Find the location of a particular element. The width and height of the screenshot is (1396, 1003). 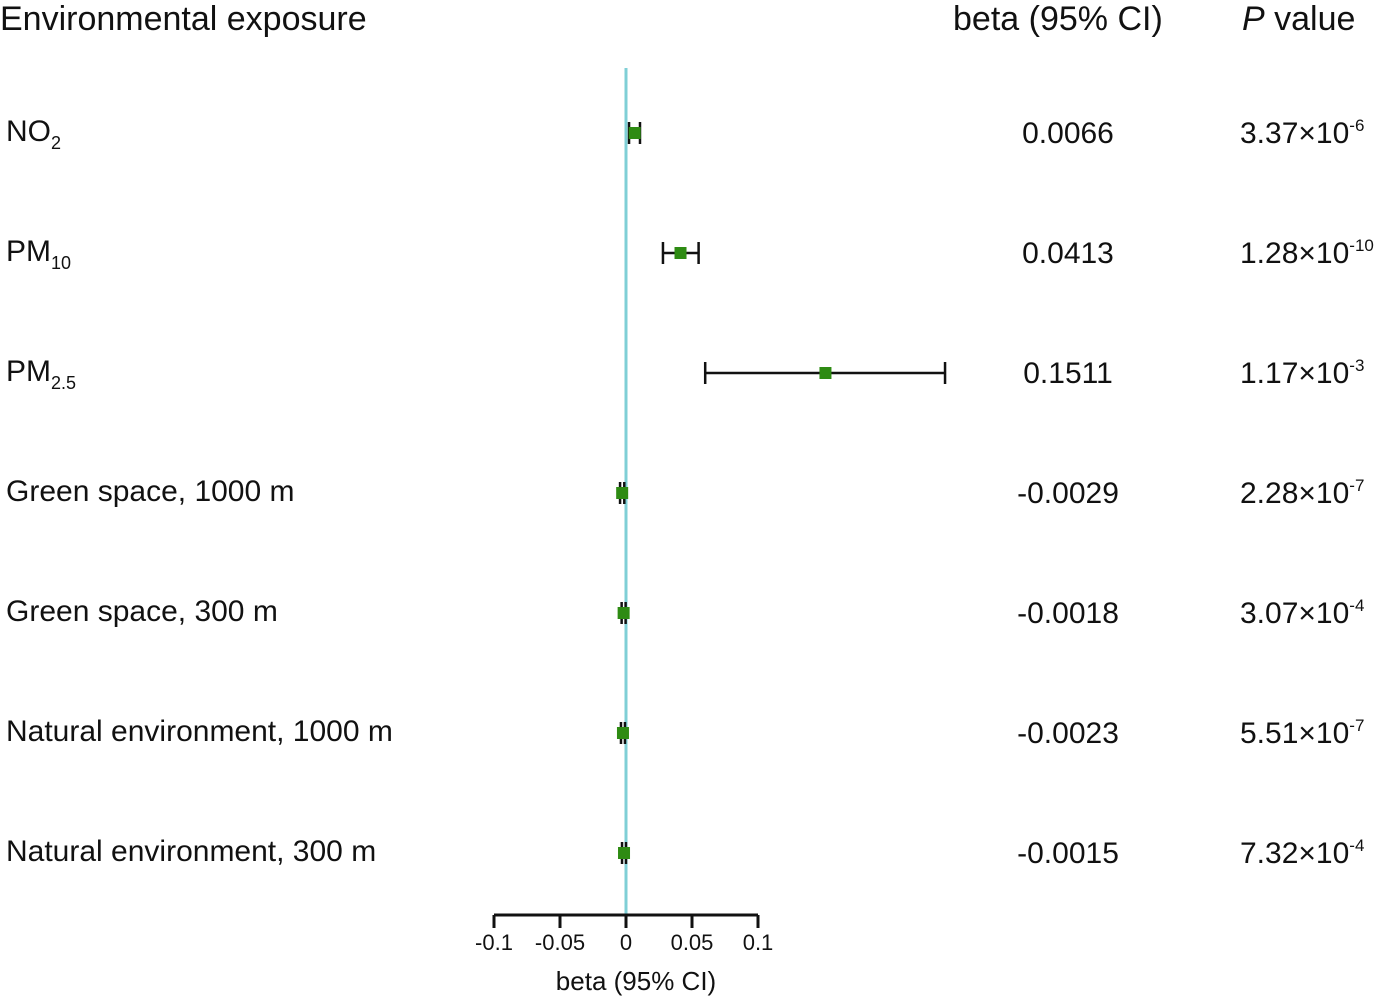

row-label-subscript: 2.5 is located at coordinates (64, 383).